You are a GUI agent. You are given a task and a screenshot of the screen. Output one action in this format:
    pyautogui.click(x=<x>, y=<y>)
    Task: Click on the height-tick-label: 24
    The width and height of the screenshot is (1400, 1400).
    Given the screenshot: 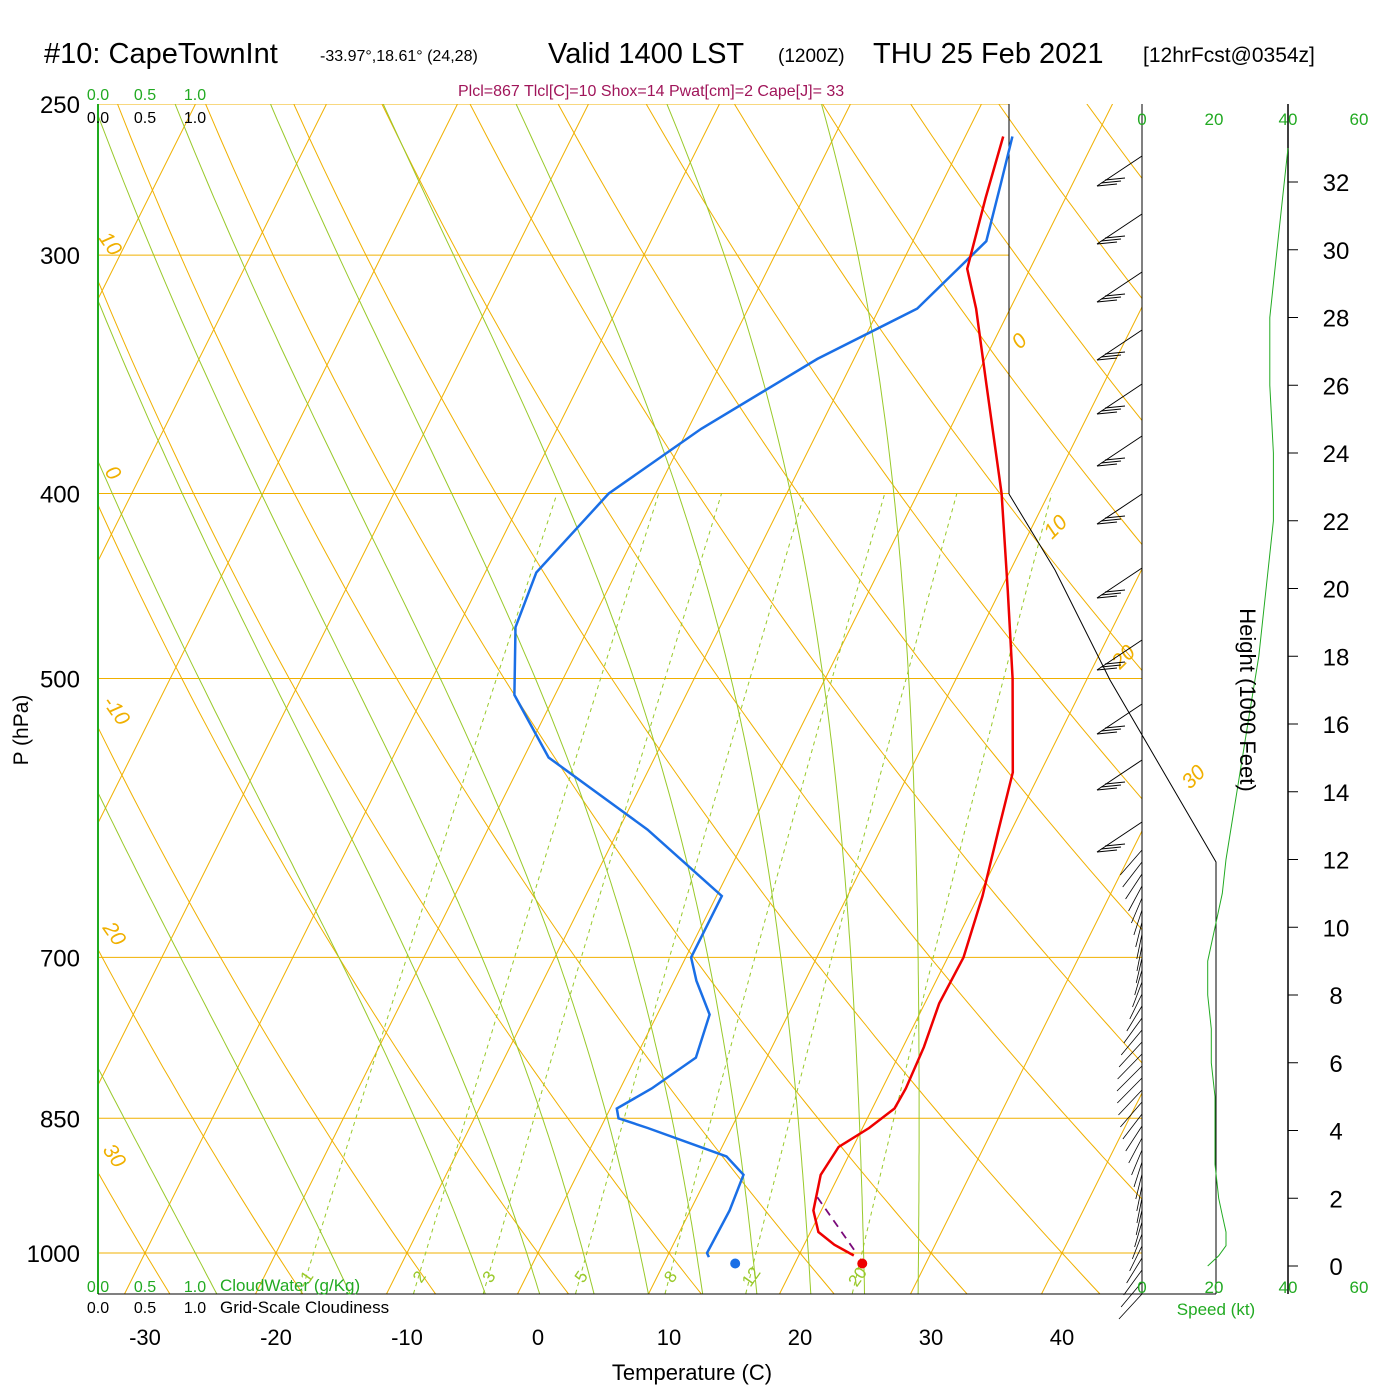 What is the action you would take?
    pyautogui.click(x=1336, y=454)
    